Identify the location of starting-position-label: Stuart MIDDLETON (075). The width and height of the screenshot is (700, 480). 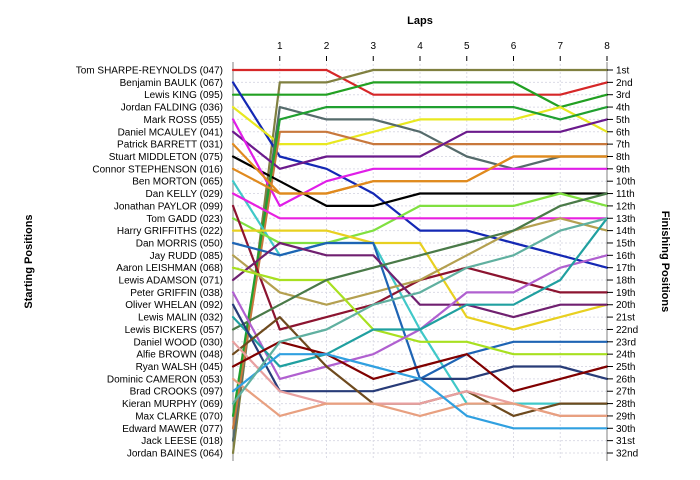
(166, 157).